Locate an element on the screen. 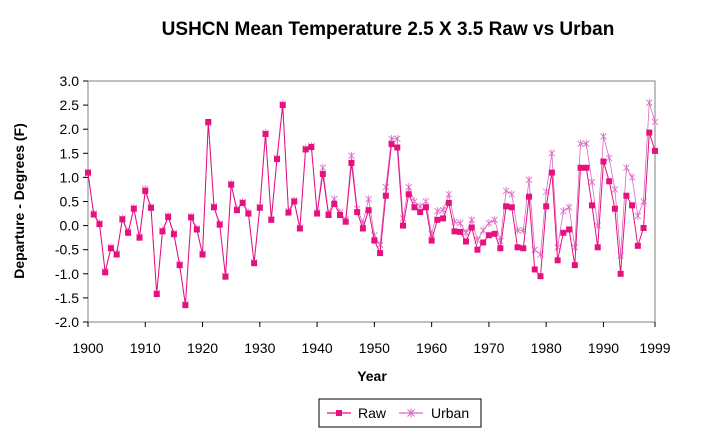 The image size is (712, 431). x-tick-label: 1999 is located at coordinates (654, 348).